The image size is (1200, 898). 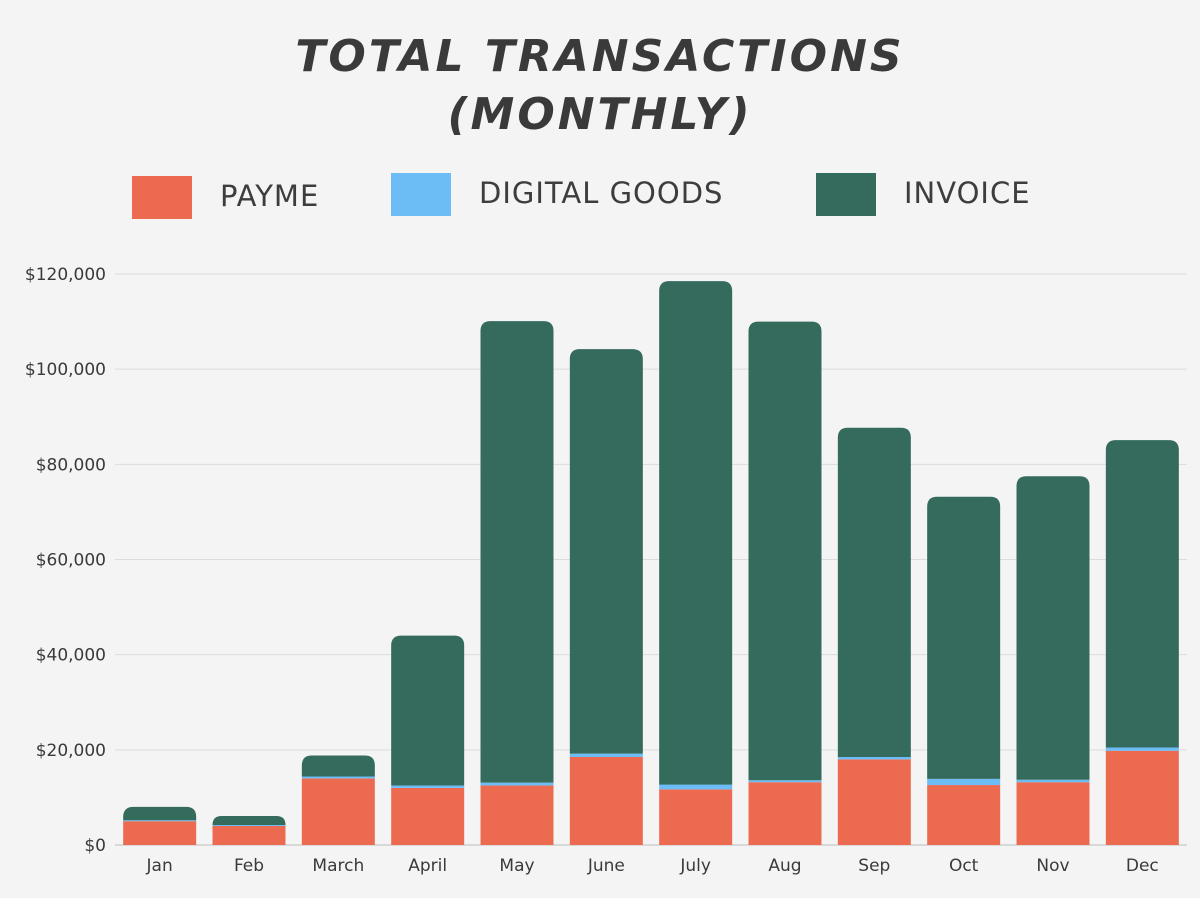 I want to click on bar-dec-payme, so click(x=1142, y=797).